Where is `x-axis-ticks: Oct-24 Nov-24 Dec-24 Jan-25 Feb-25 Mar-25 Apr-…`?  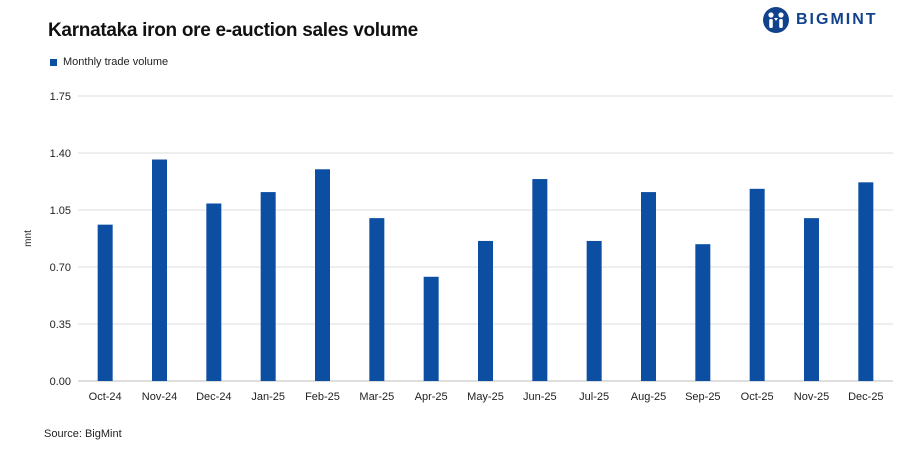 x-axis-ticks: Oct-24 Nov-24 Dec-24 Jan-25 Feb-25 Mar-25 Apr-… is located at coordinates (486, 397).